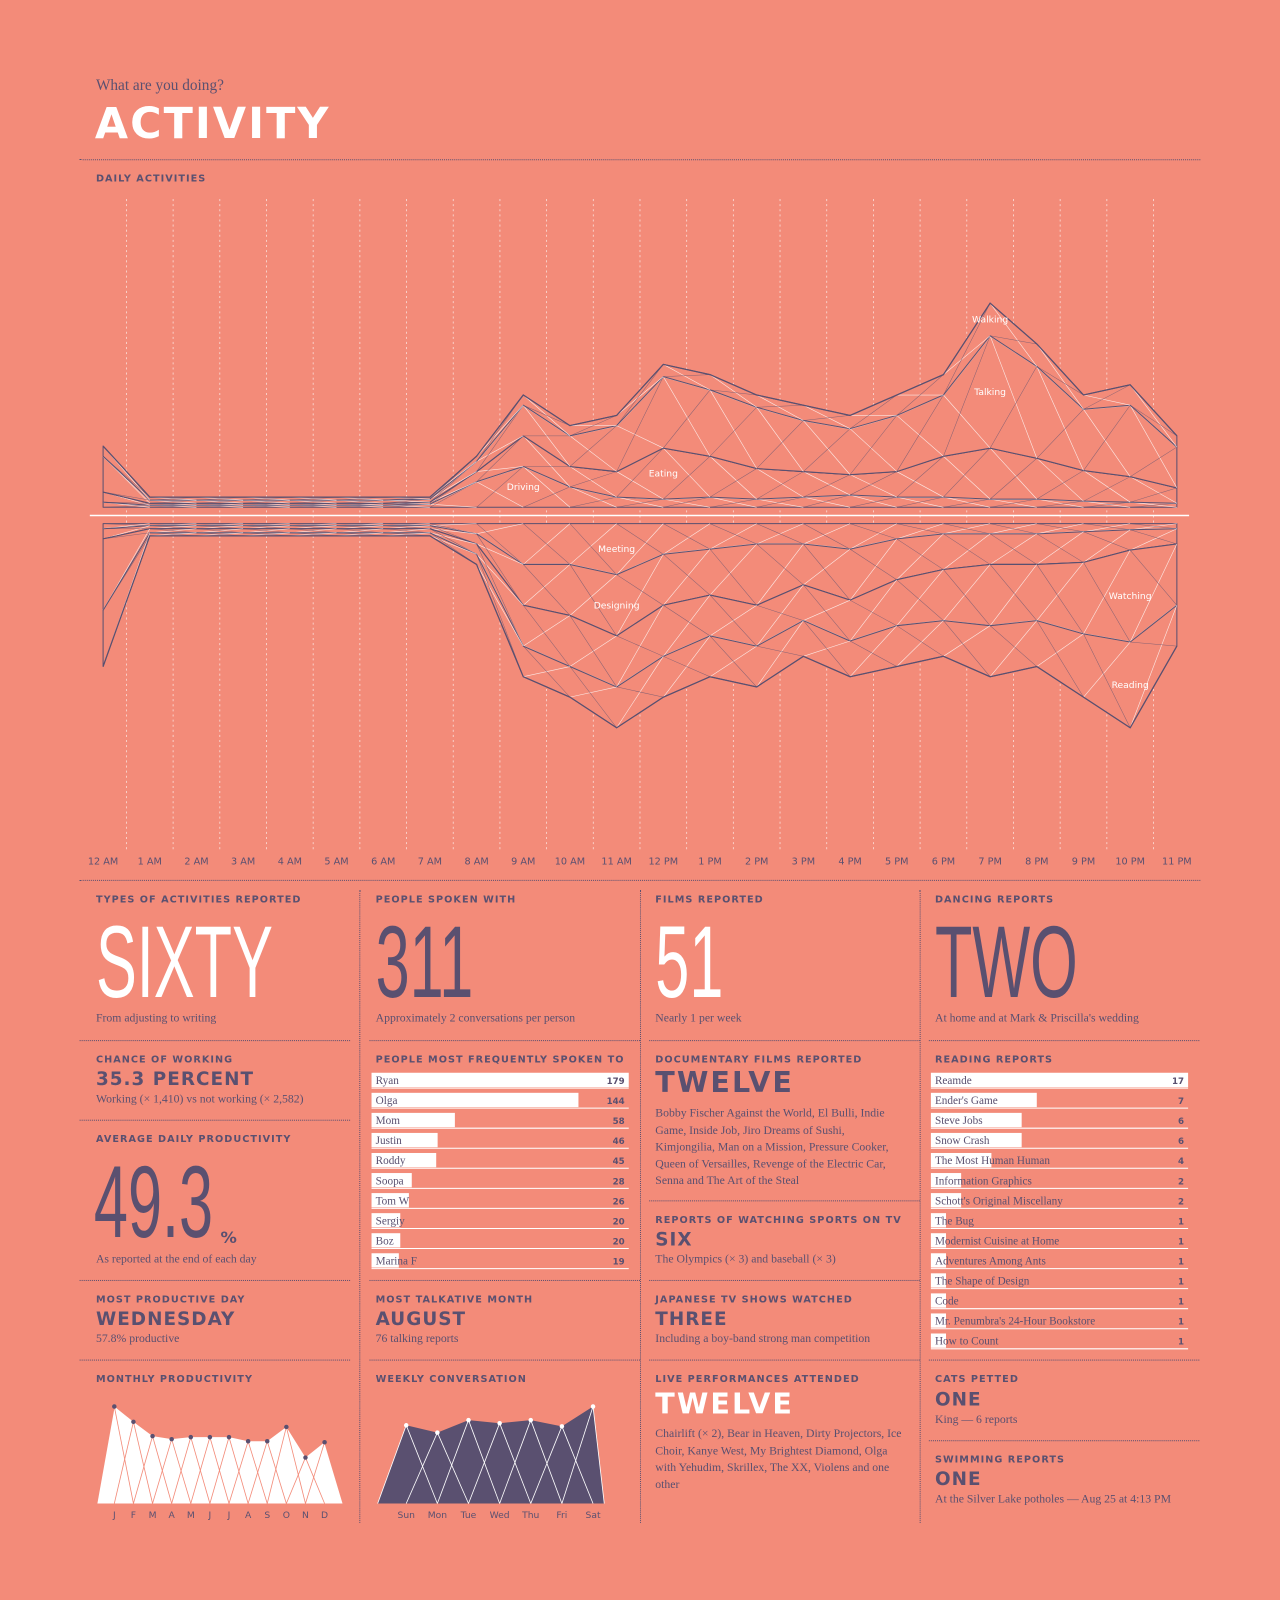 The width and height of the screenshot is (1280, 1600). What do you see at coordinates (992, 1161) in the screenshot?
I see `bar-label: The Most Human Human` at bounding box center [992, 1161].